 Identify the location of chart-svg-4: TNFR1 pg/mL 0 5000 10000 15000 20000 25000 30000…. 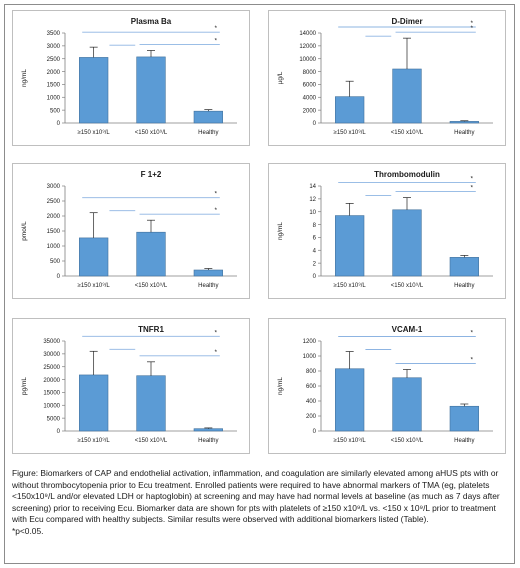
(129, 384).